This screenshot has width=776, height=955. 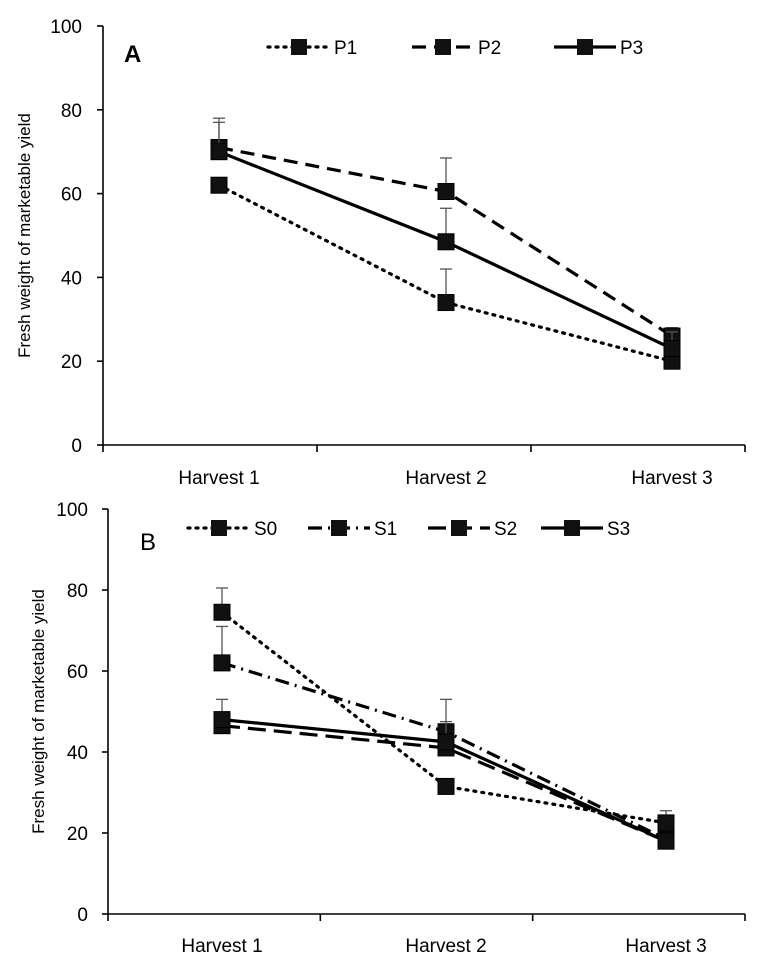 I want to click on legend-label: S3, so click(x=618, y=529).